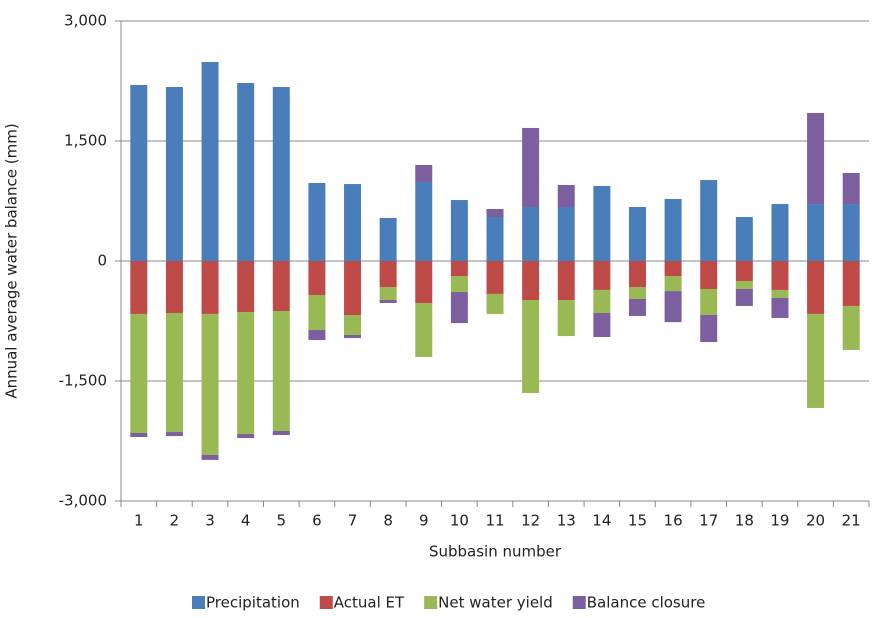  What do you see at coordinates (815, 521) in the screenshot?
I see `x-tick-label: 20` at bounding box center [815, 521].